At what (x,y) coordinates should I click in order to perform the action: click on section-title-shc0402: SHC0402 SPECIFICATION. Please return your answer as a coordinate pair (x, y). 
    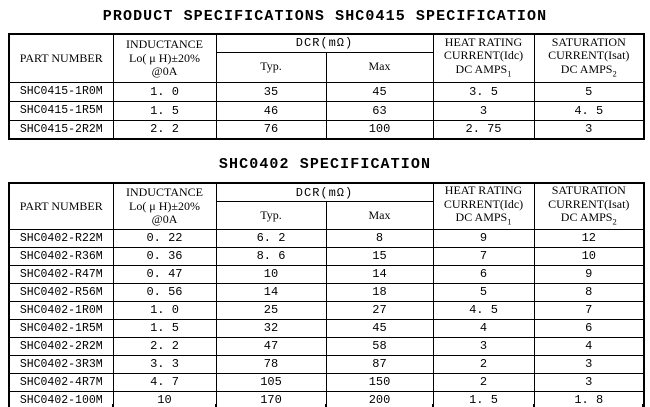
    Looking at the image, I should click on (325, 164).